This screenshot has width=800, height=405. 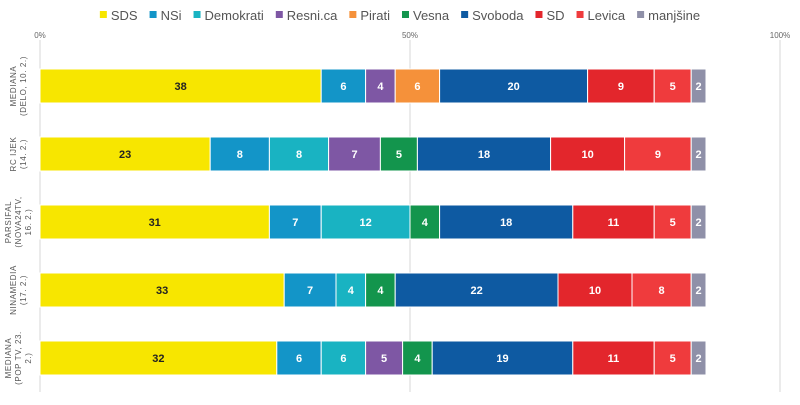 What do you see at coordinates (234, 15) in the screenshot?
I see `legend-label: Demokrati` at bounding box center [234, 15].